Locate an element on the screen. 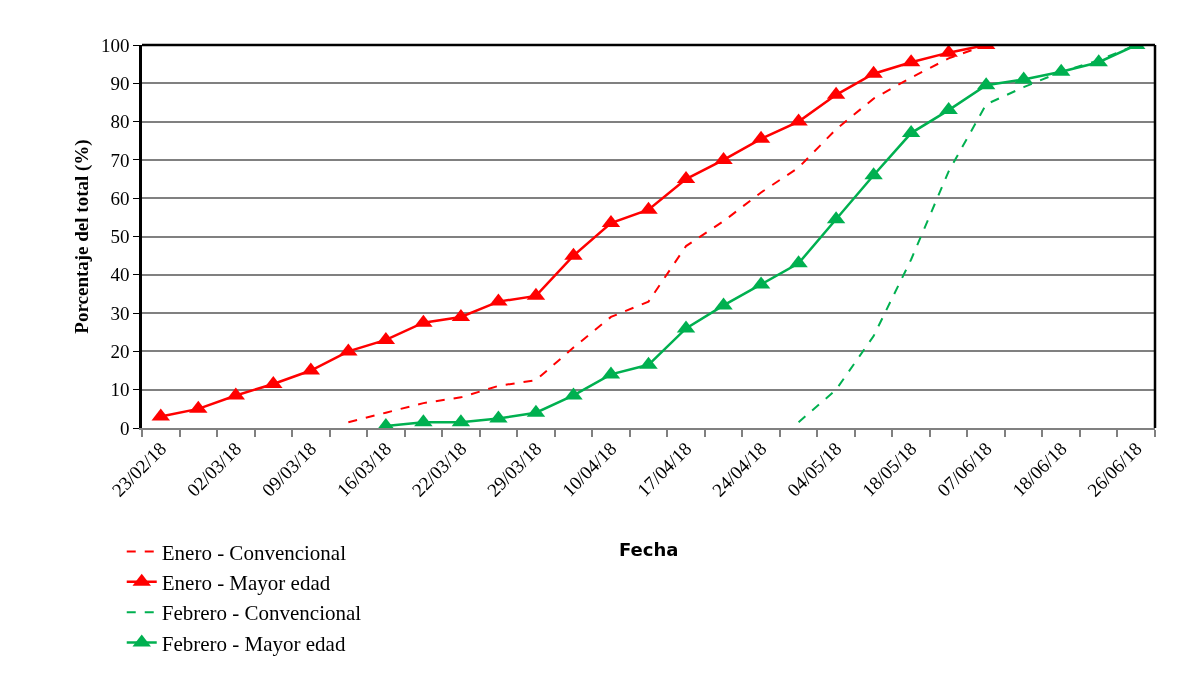 The image size is (1195, 676). x-axis-title: Fecha is located at coordinates (649, 549).